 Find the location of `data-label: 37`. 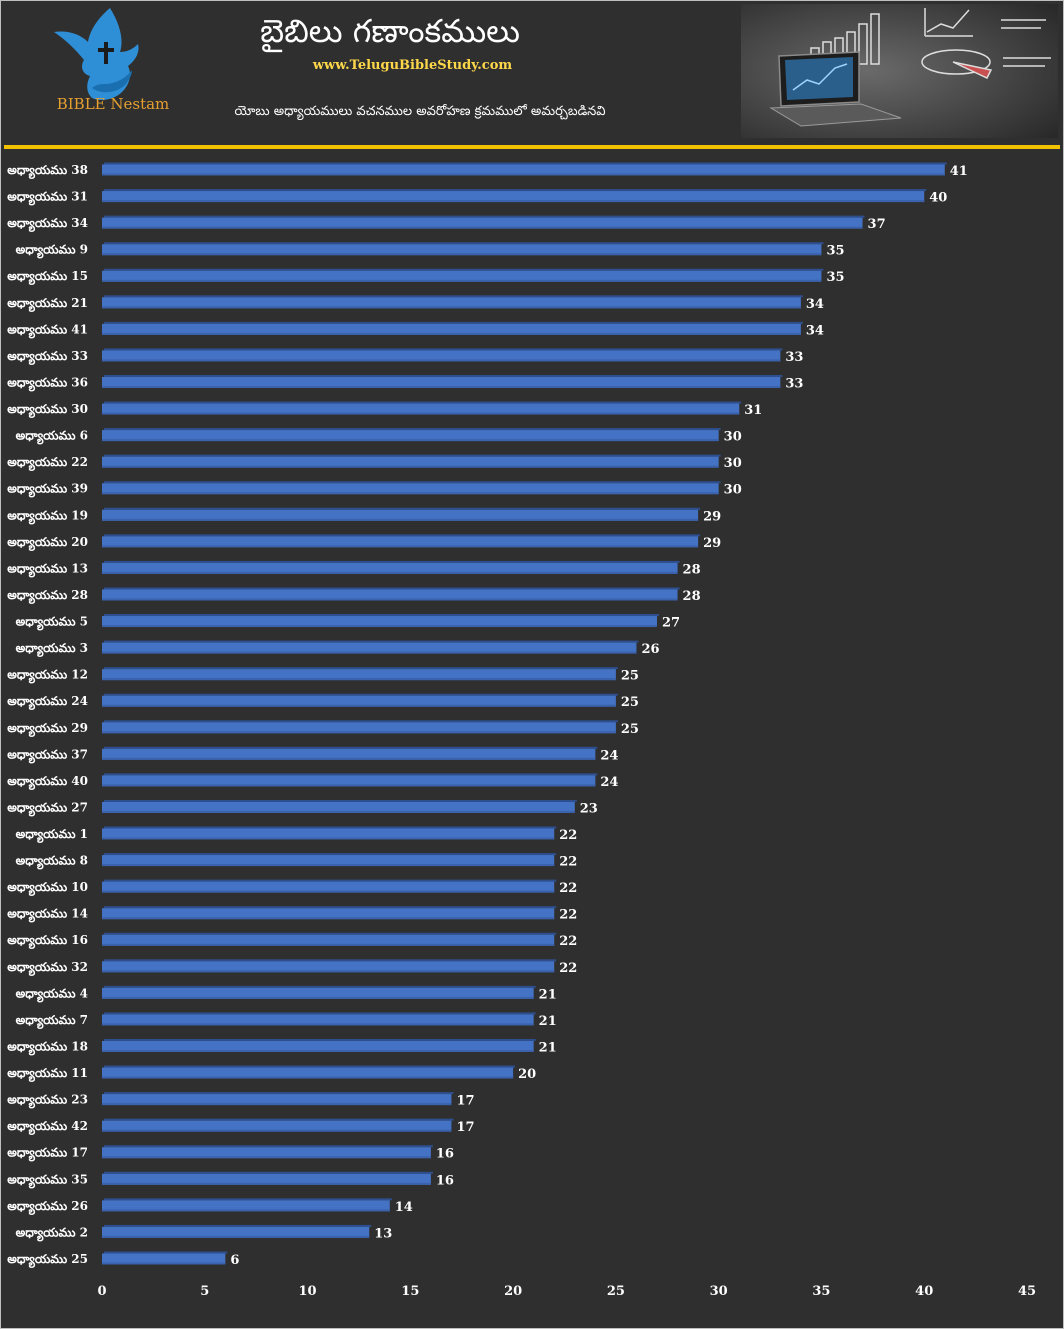

data-label: 37 is located at coordinates (877, 224).